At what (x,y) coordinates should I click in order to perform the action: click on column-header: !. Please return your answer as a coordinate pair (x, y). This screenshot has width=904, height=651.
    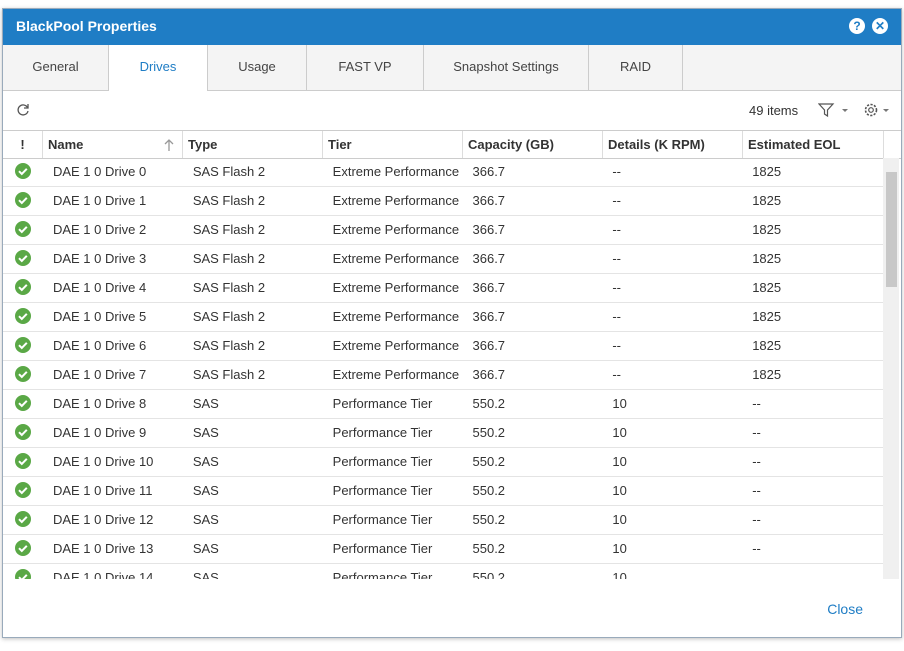
    Looking at the image, I should click on (23, 144).